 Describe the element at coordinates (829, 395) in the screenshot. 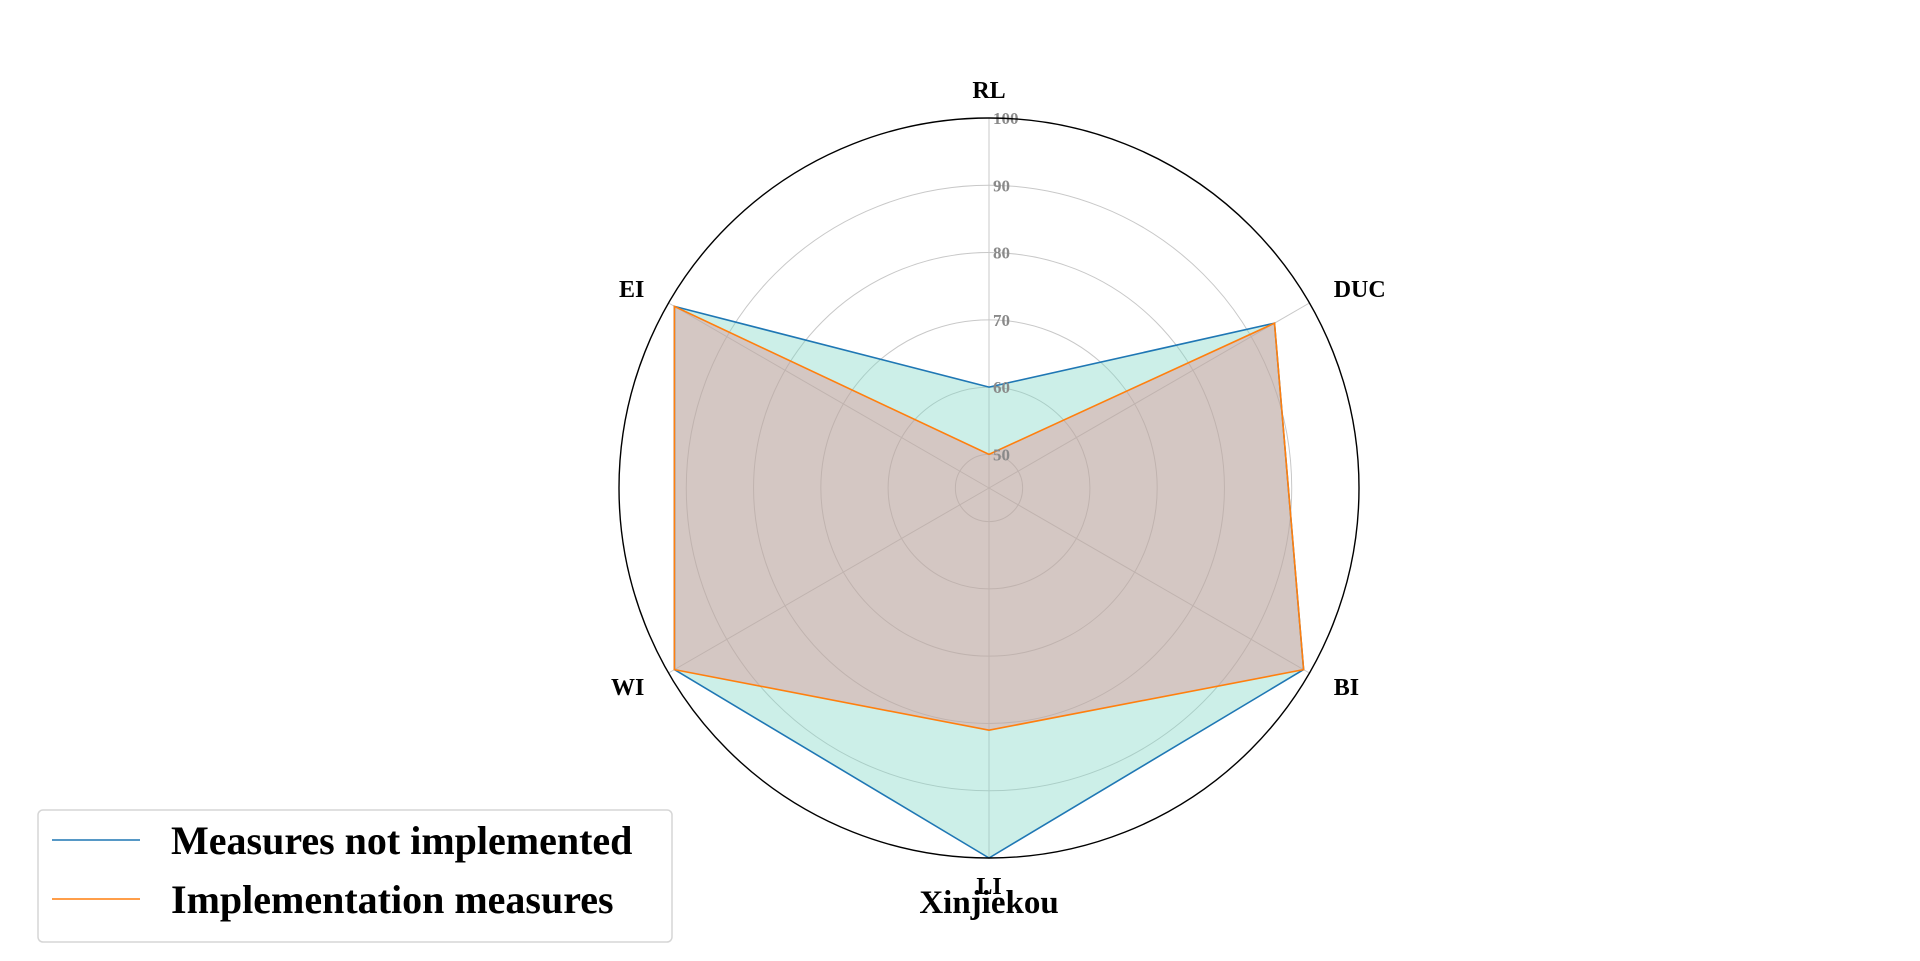

I see `spoke-ei` at that location.